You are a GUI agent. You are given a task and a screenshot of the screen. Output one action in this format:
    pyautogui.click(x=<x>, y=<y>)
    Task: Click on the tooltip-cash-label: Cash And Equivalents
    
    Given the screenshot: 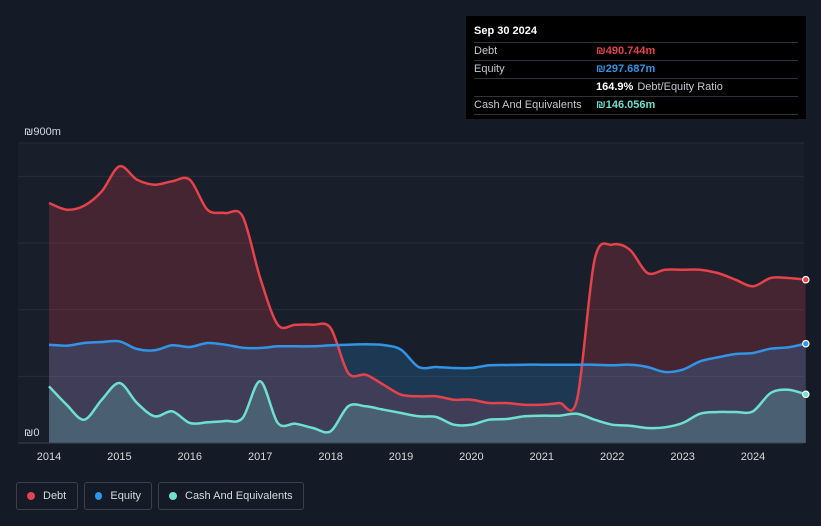 What is the action you would take?
    pyautogui.click(x=528, y=105)
    